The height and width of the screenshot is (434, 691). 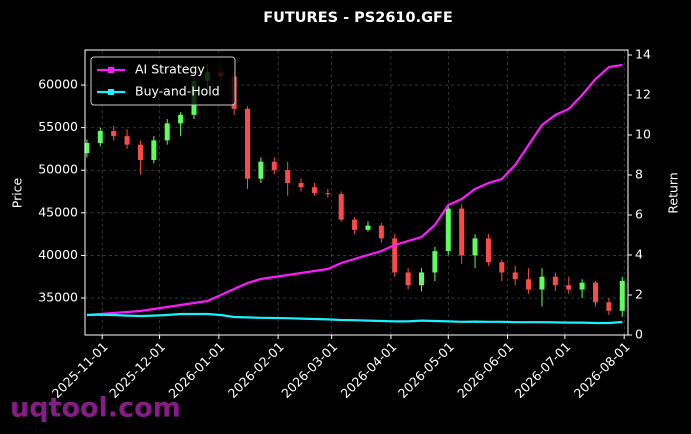 What do you see at coordinates (58, 126) in the screenshot?
I see `y-tick-label: 55000` at bounding box center [58, 126].